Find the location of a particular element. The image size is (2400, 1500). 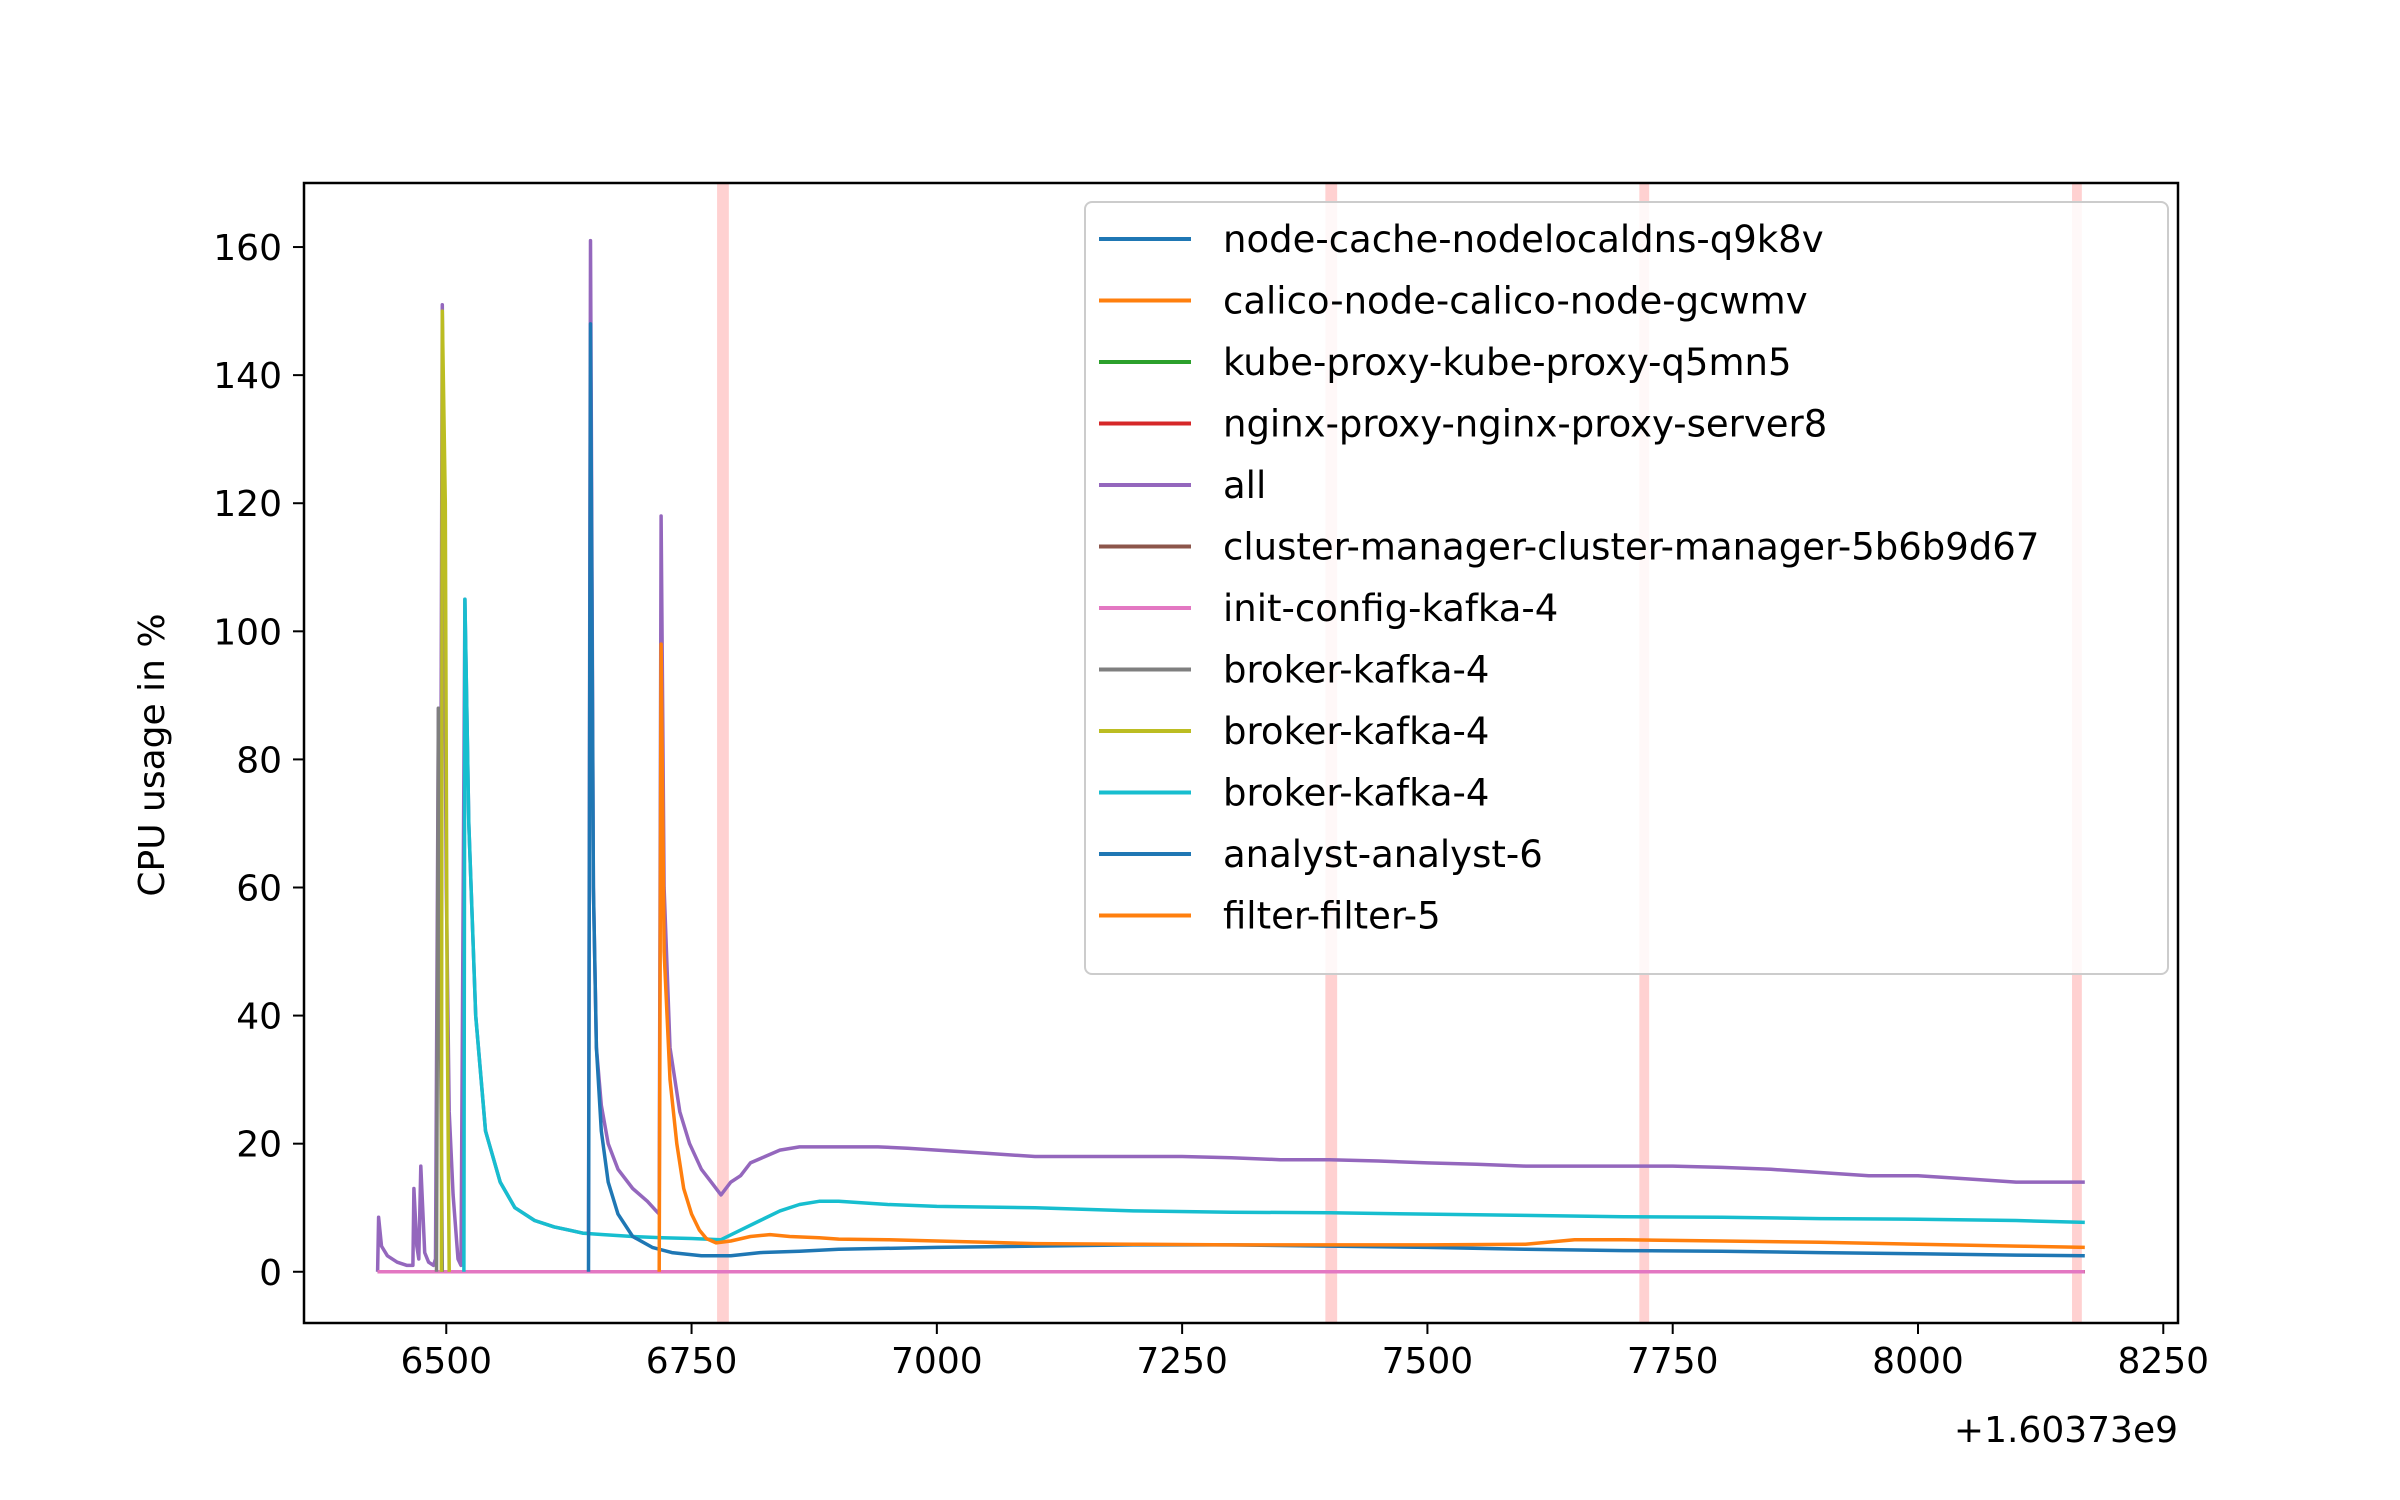

legend-label: nginx-proxy-nginx-proxy-server8 is located at coordinates (1525, 424).